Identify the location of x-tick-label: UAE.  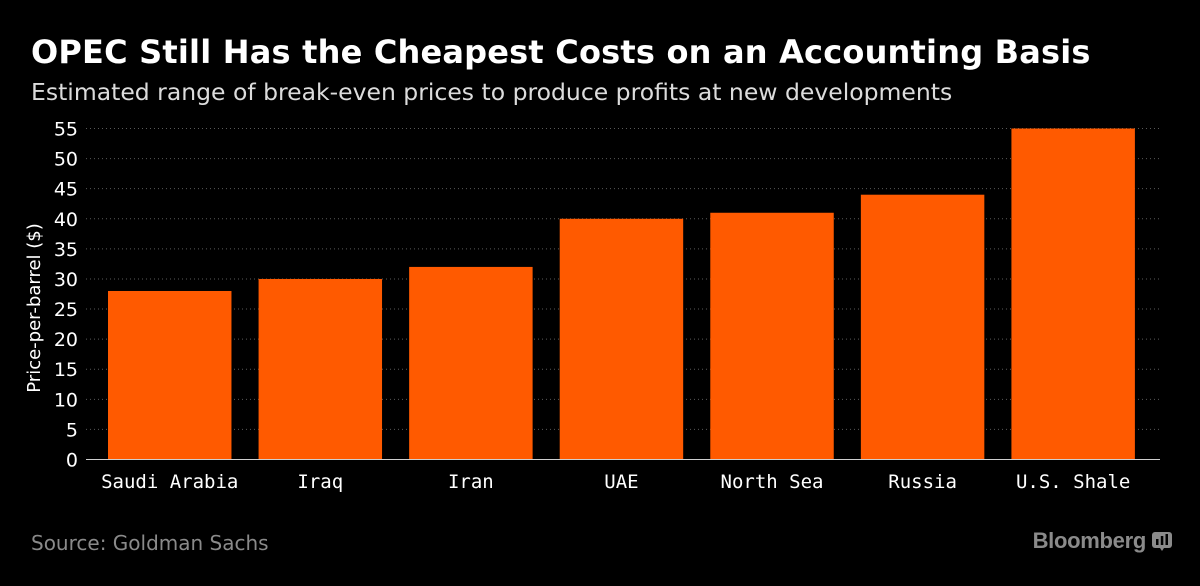
(621, 482).